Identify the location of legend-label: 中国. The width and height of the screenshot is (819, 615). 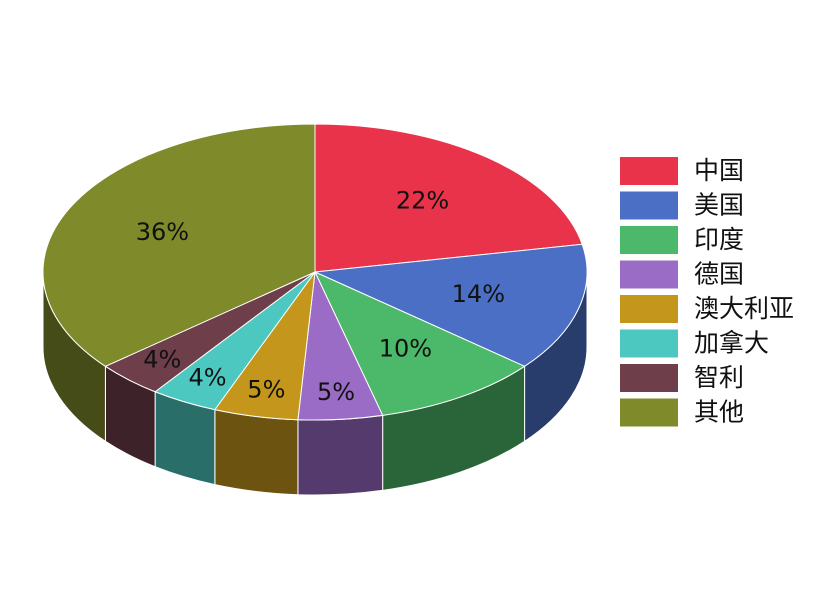
(719, 170).